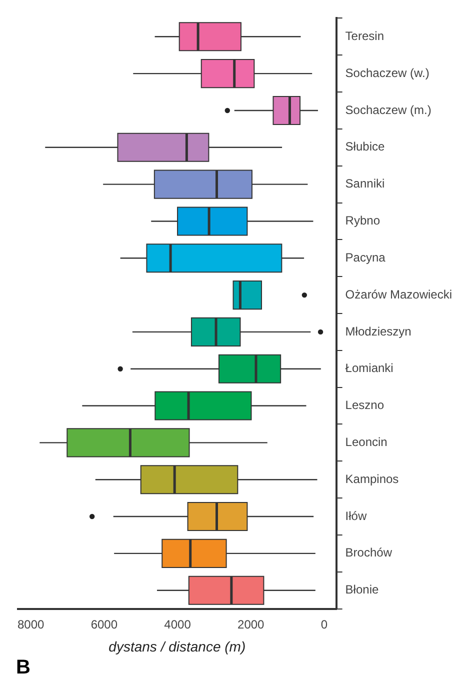 The image size is (467, 690). I want to click on y-tick-label: Słubice, so click(365, 147).